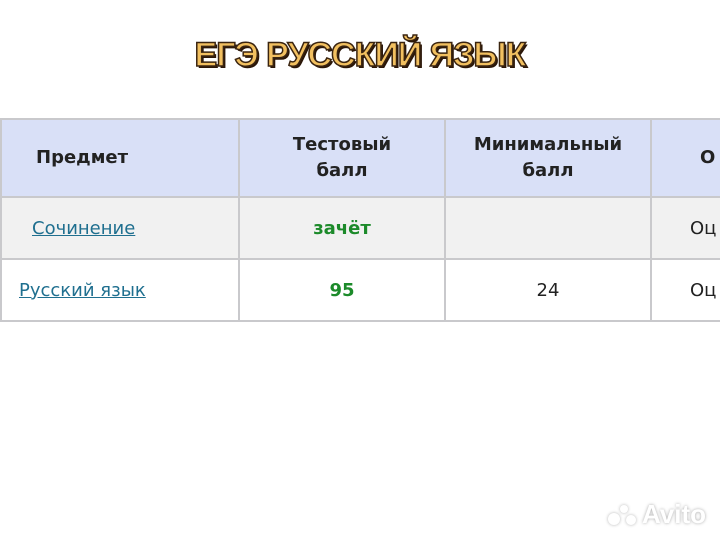  What do you see at coordinates (82, 290) in the screenshot?
I see `subject-link: Русский язык` at bounding box center [82, 290].